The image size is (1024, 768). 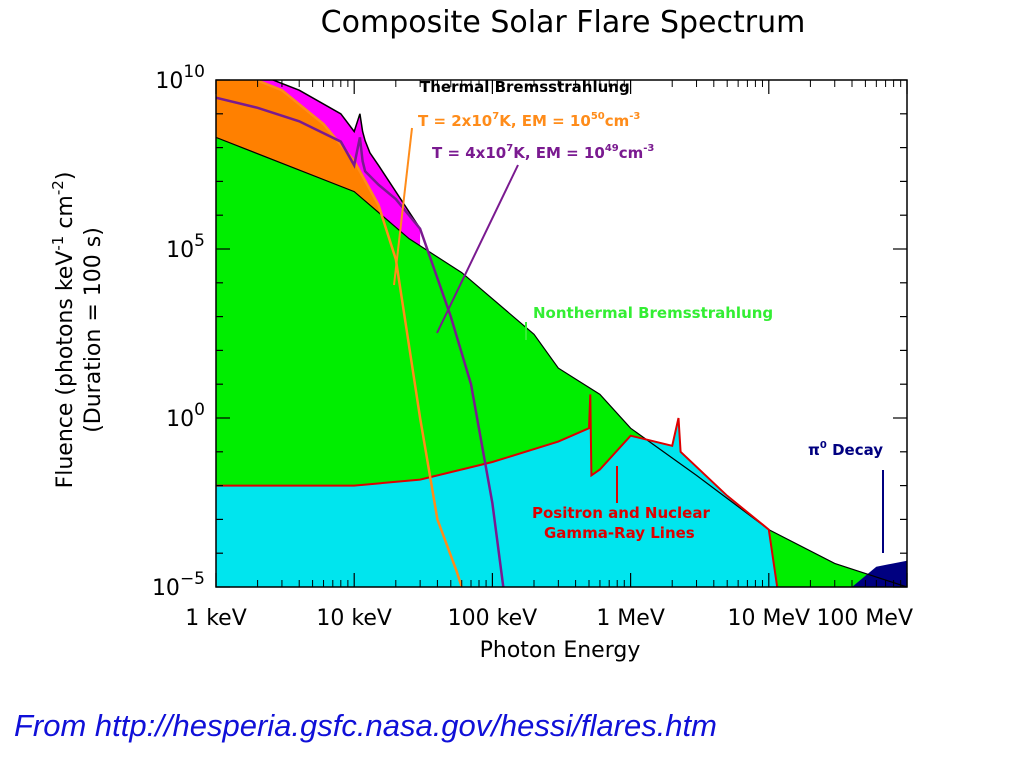 What do you see at coordinates (65, 215) in the screenshot?
I see `ylabel-part2: cm` at bounding box center [65, 215].